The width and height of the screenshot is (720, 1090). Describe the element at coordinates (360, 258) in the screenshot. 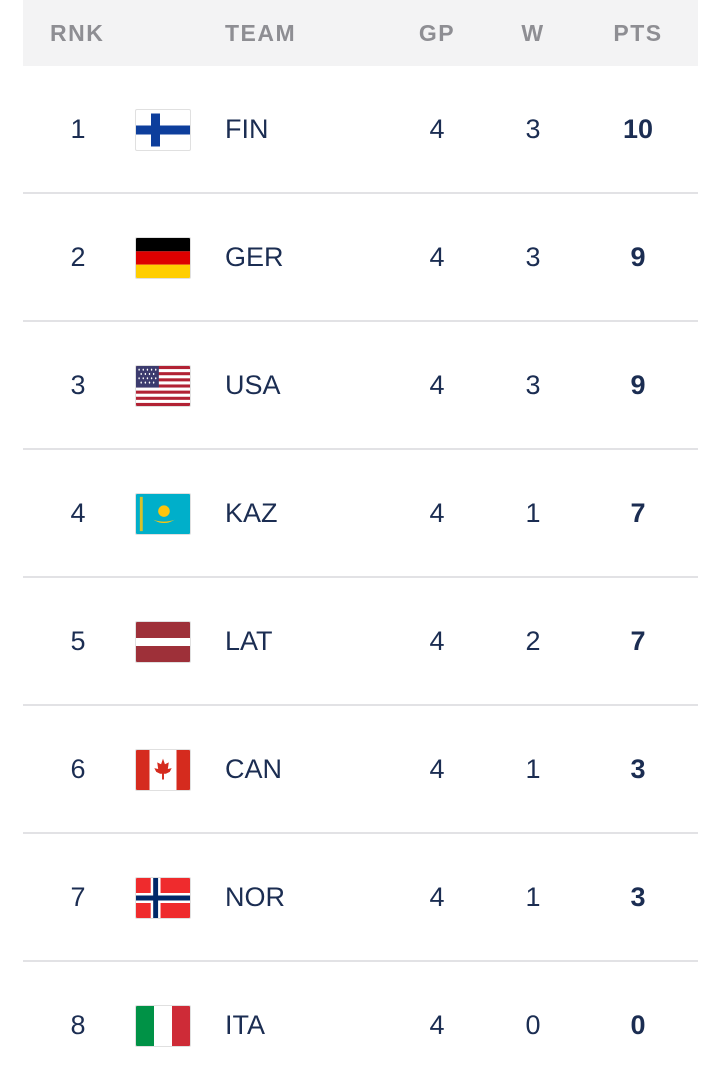

I see `table-row: 2 GER 4 3 9` at that location.